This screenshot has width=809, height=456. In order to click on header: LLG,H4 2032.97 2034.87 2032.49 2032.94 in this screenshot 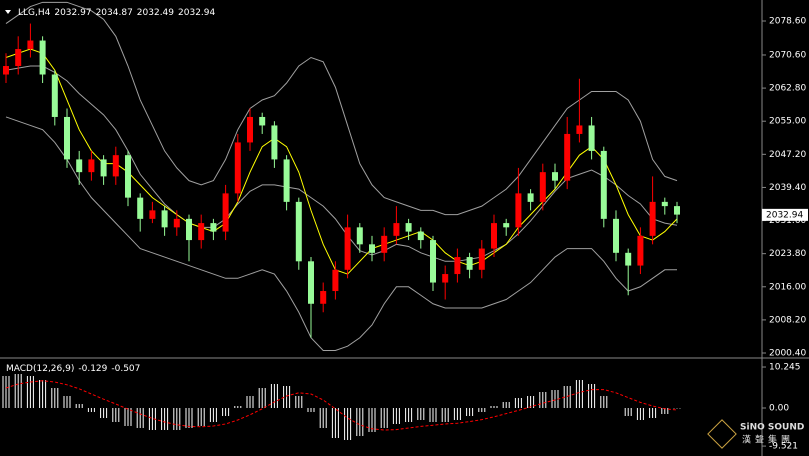, I will do `click(117, 13)`.